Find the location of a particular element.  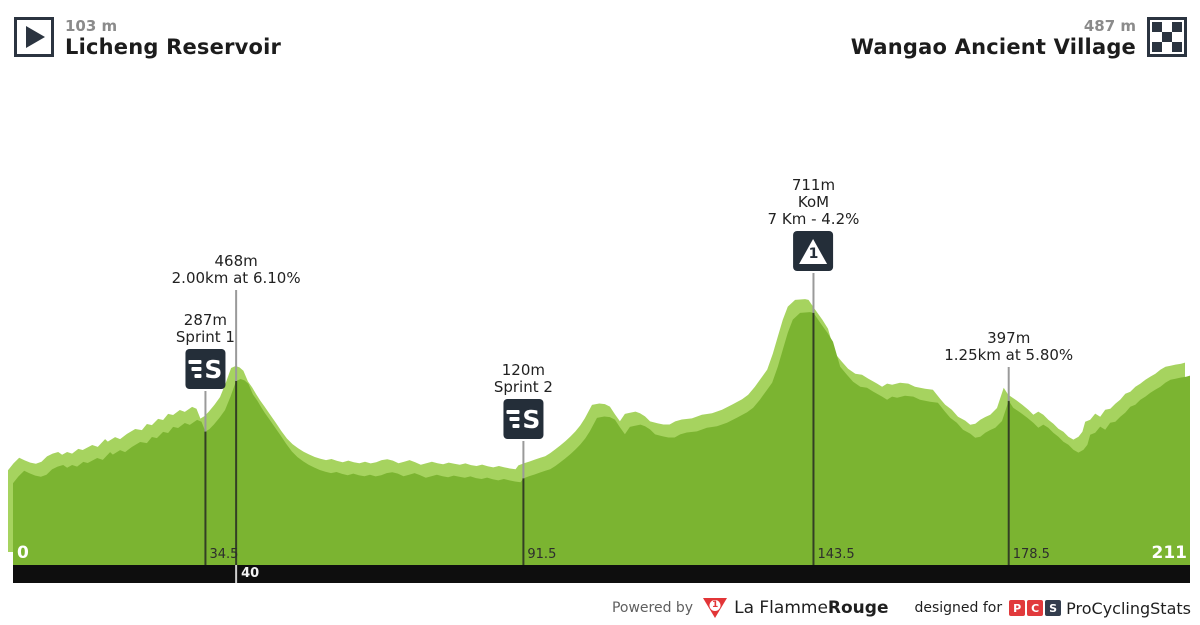

axis-tick-211: 211 is located at coordinates (1169, 553).